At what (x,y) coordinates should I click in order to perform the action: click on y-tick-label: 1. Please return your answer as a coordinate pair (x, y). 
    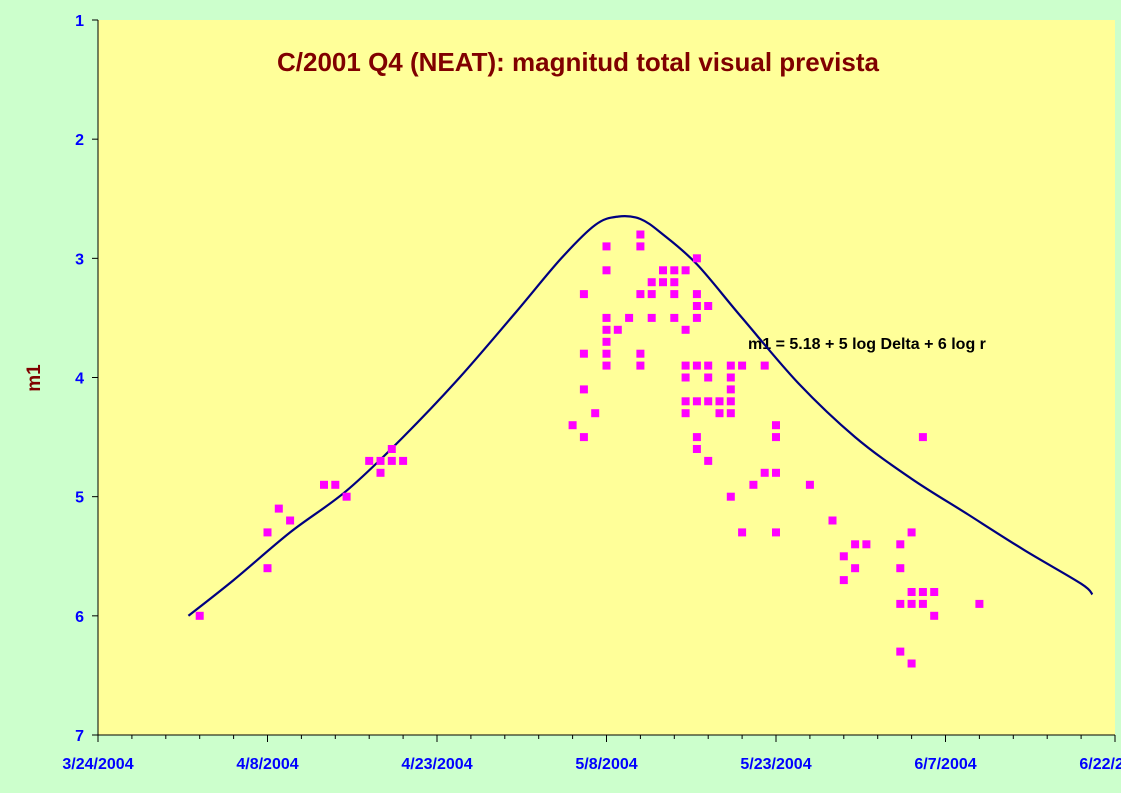
    Looking at the image, I should click on (79, 21).